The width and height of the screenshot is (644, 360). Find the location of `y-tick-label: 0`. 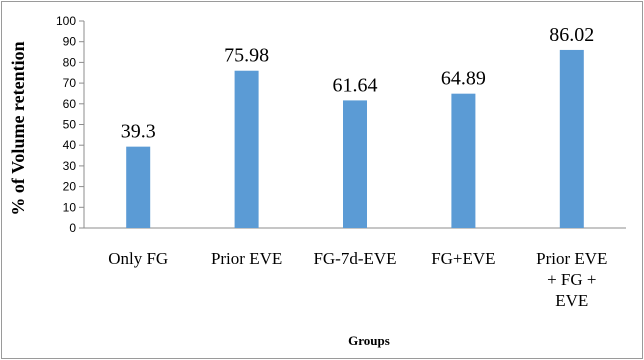

y-tick-label: 0 is located at coordinates (72, 228).